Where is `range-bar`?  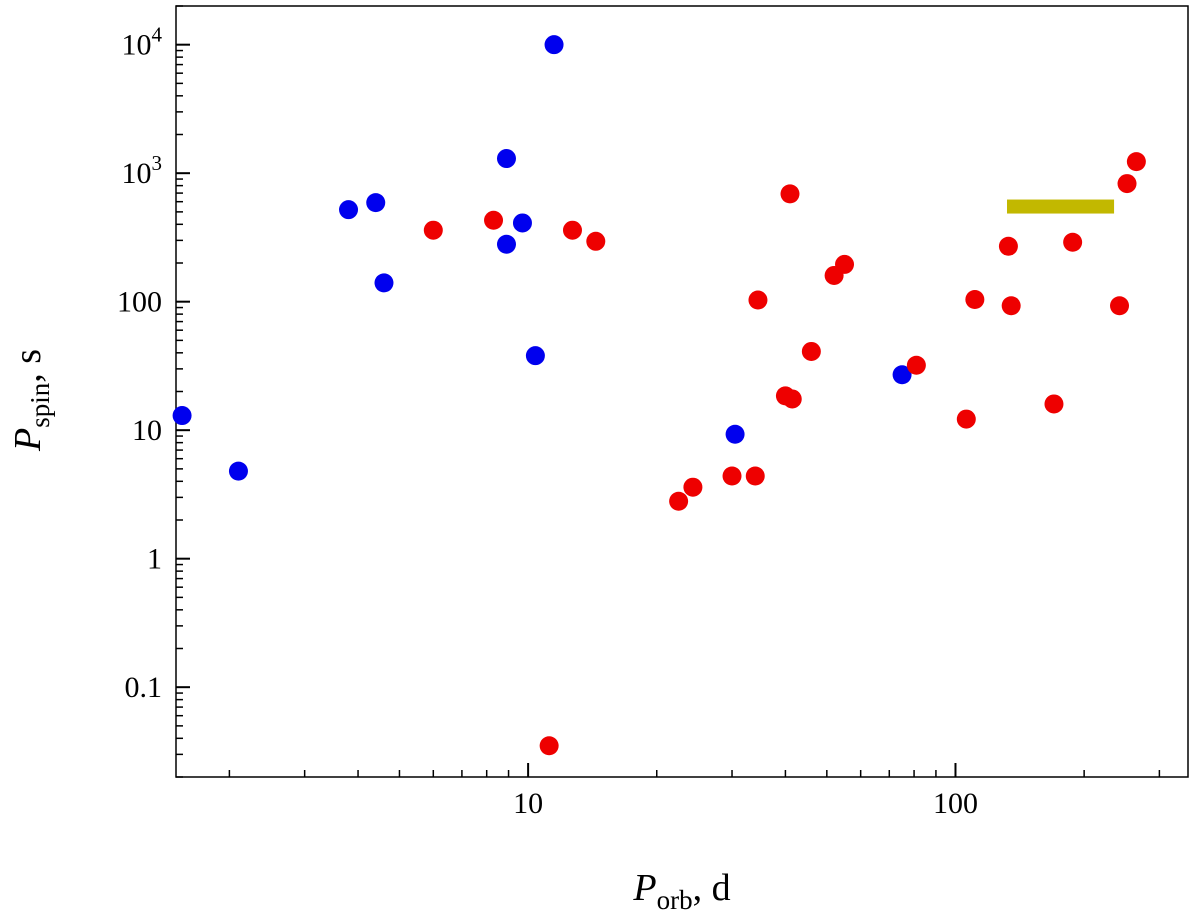
range-bar is located at coordinates (1061, 206).